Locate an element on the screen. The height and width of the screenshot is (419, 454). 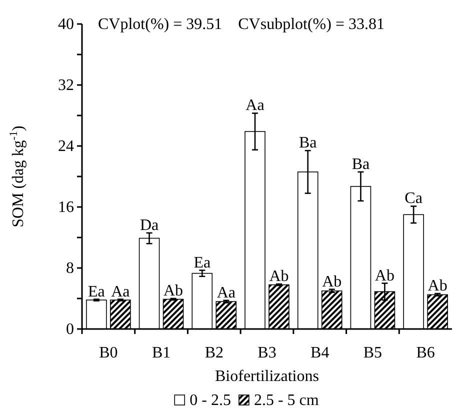
x-tick-label: B0 is located at coordinates (108, 353).